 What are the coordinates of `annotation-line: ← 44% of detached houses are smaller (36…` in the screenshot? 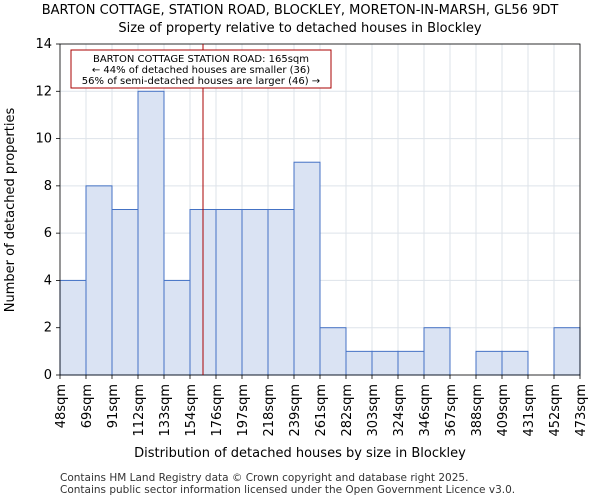 It's located at (201, 70).